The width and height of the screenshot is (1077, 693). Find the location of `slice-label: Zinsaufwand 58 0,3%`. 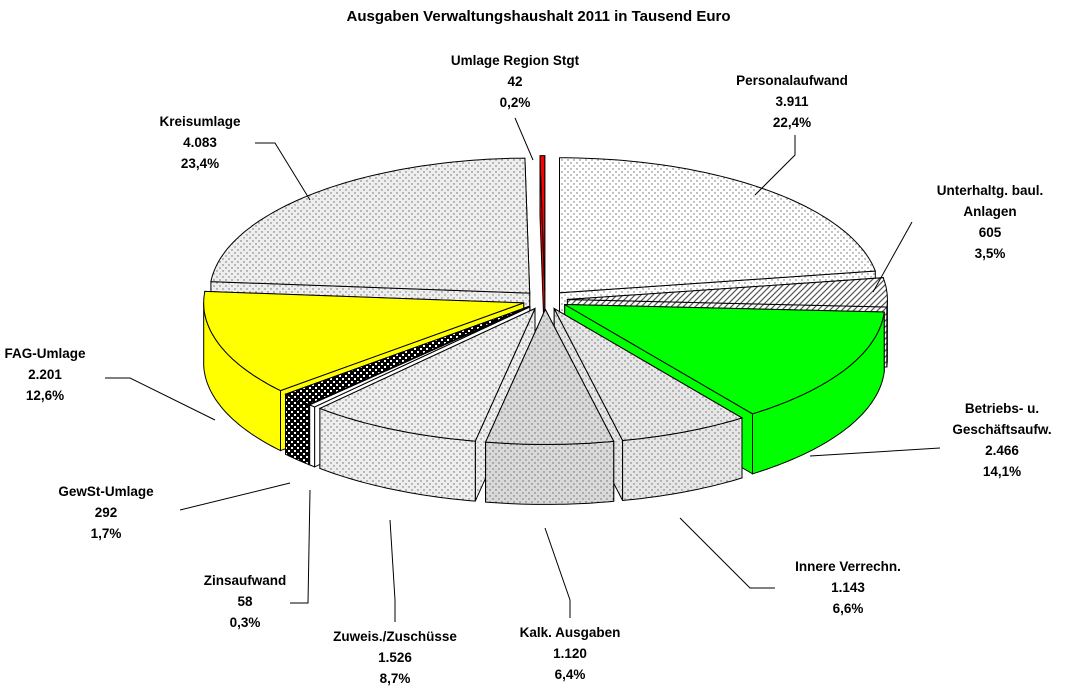

slice-label: Zinsaufwand 58 0,3% is located at coordinates (245, 601).